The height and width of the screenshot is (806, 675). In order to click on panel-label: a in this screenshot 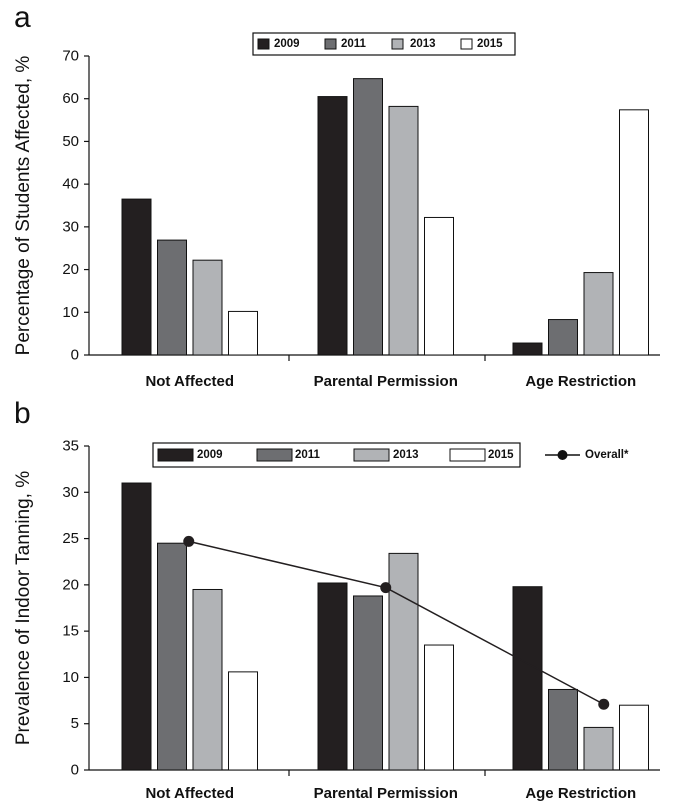, I will do `click(22, 17)`.